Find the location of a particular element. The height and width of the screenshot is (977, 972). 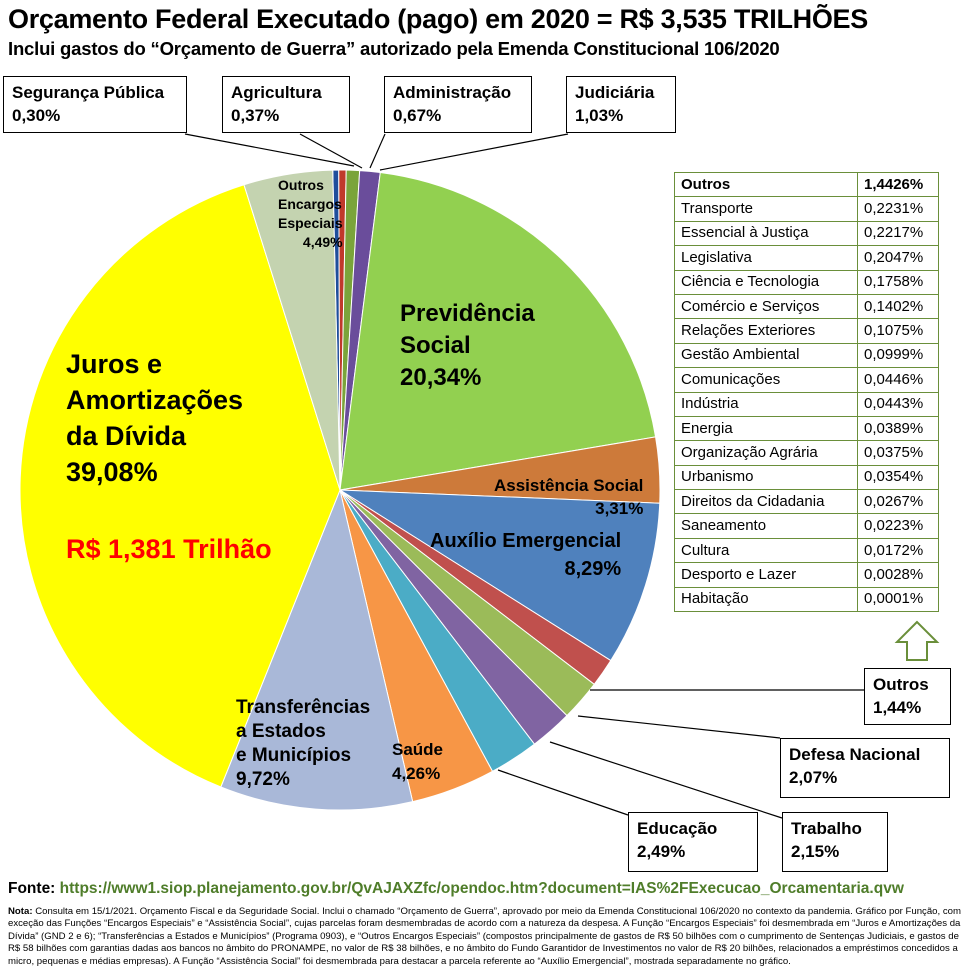

table-cell-value: 0,0446% is located at coordinates (898, 380).